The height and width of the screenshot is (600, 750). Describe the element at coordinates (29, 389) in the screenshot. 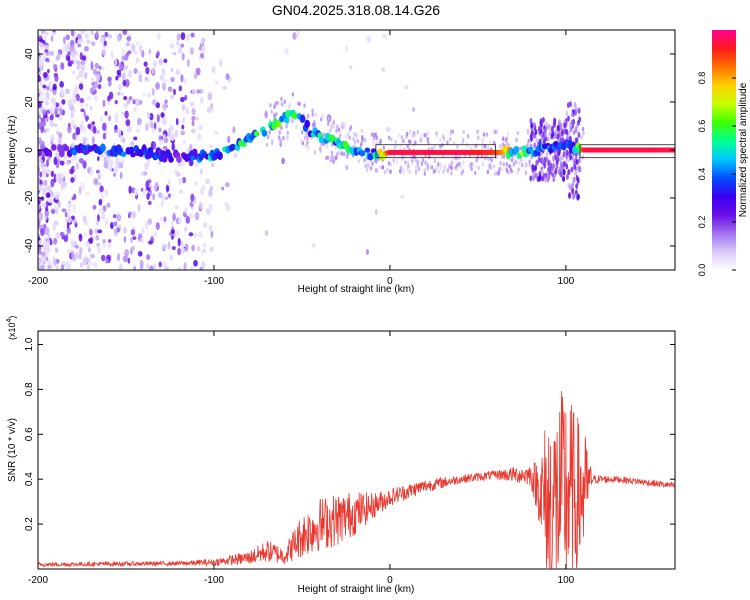

I see `y-tick-label: 0.8` at that location.